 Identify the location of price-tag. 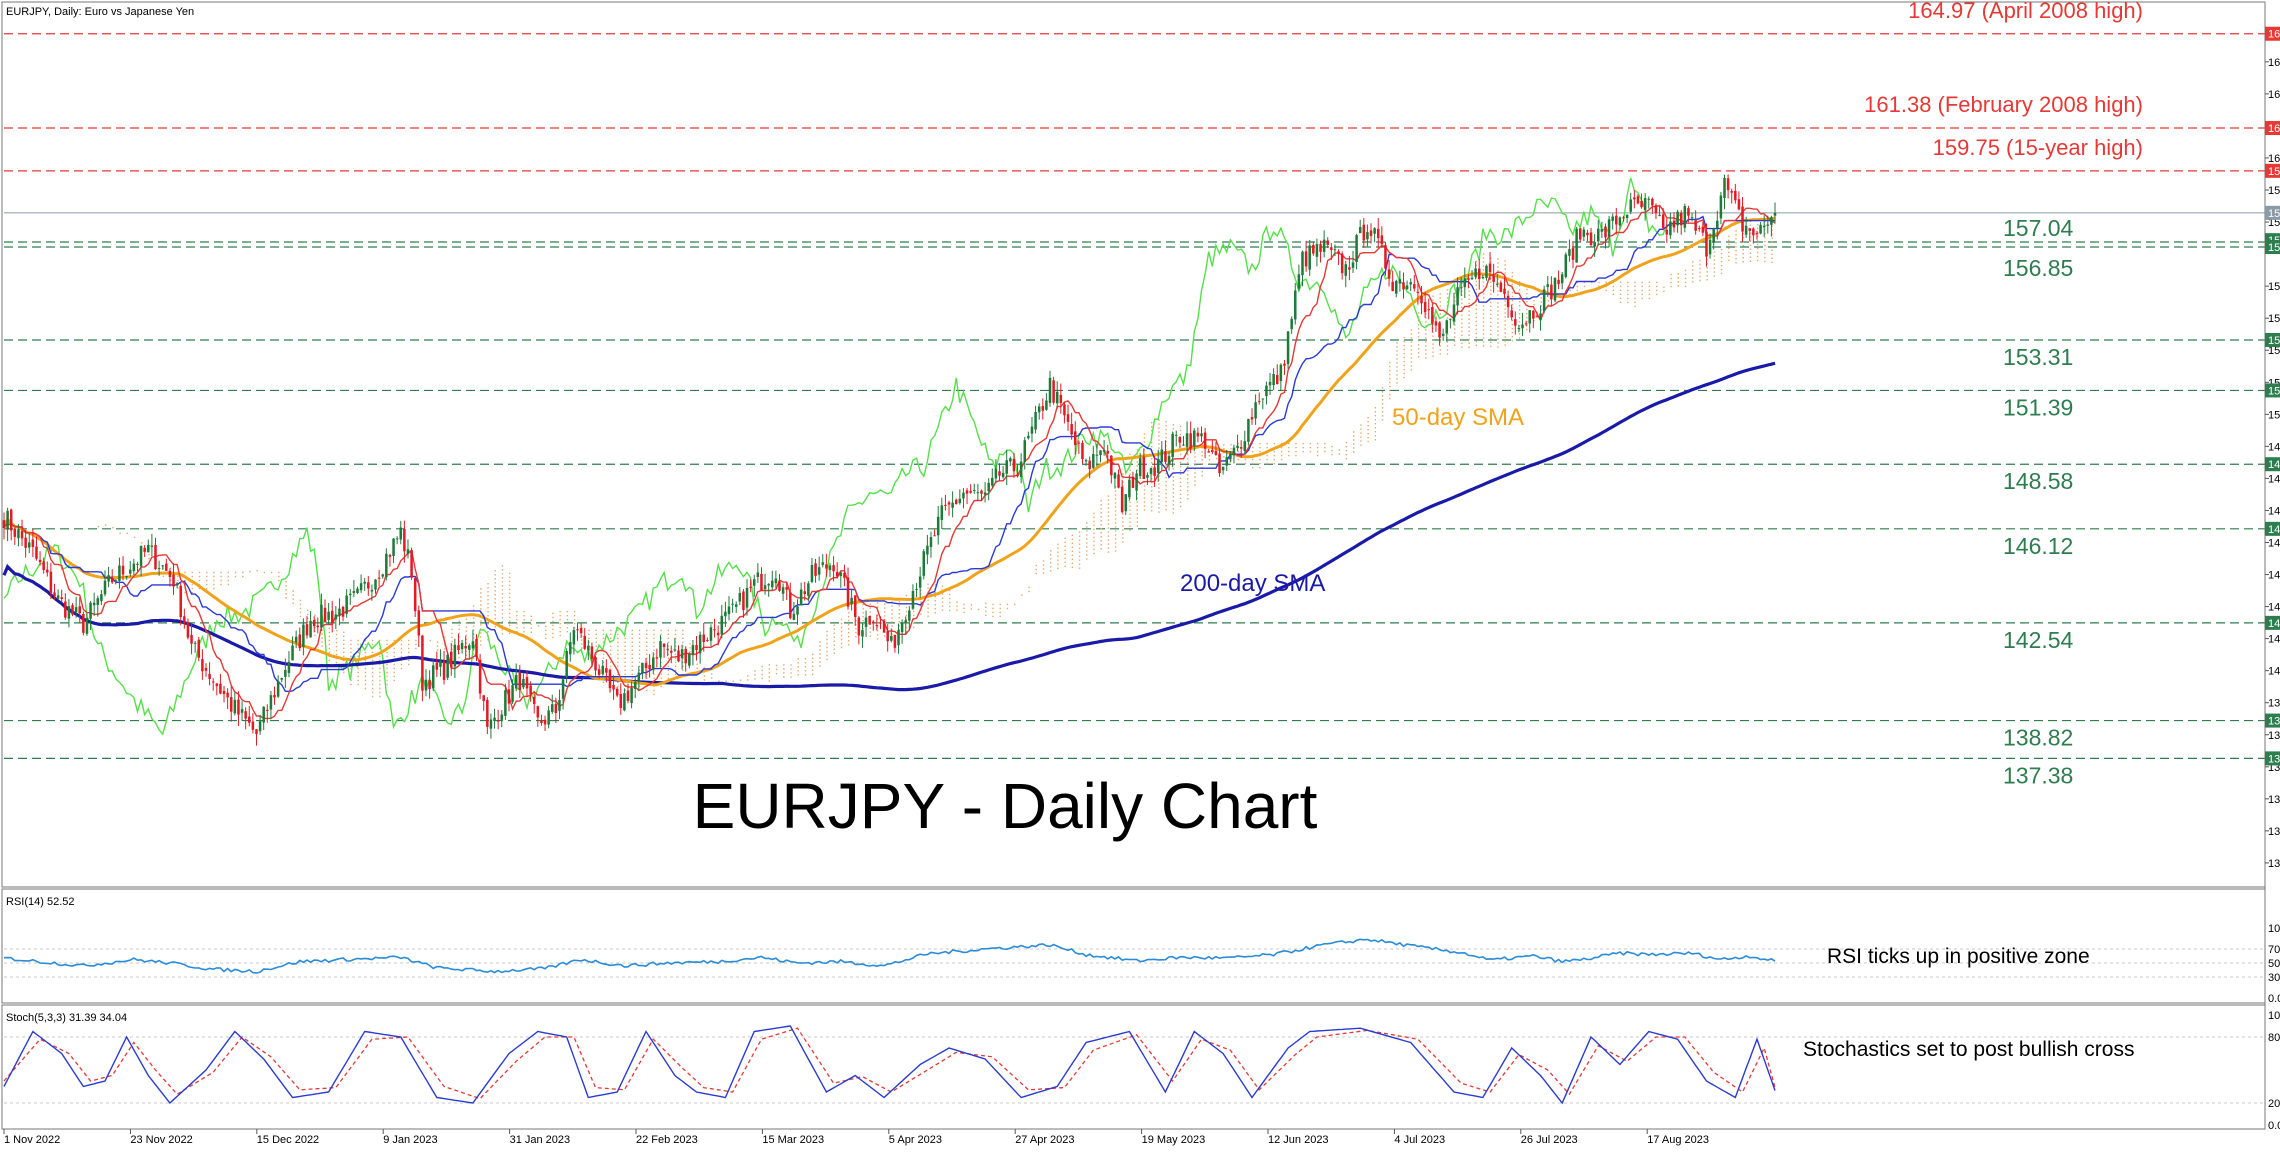
(2272, 528).